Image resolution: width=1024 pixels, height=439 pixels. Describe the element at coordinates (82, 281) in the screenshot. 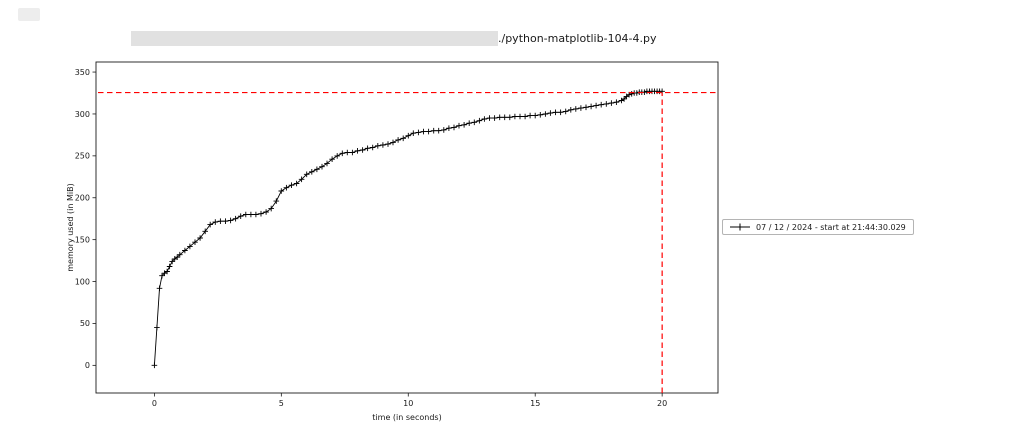

I see `svg-text: 100` at that location.